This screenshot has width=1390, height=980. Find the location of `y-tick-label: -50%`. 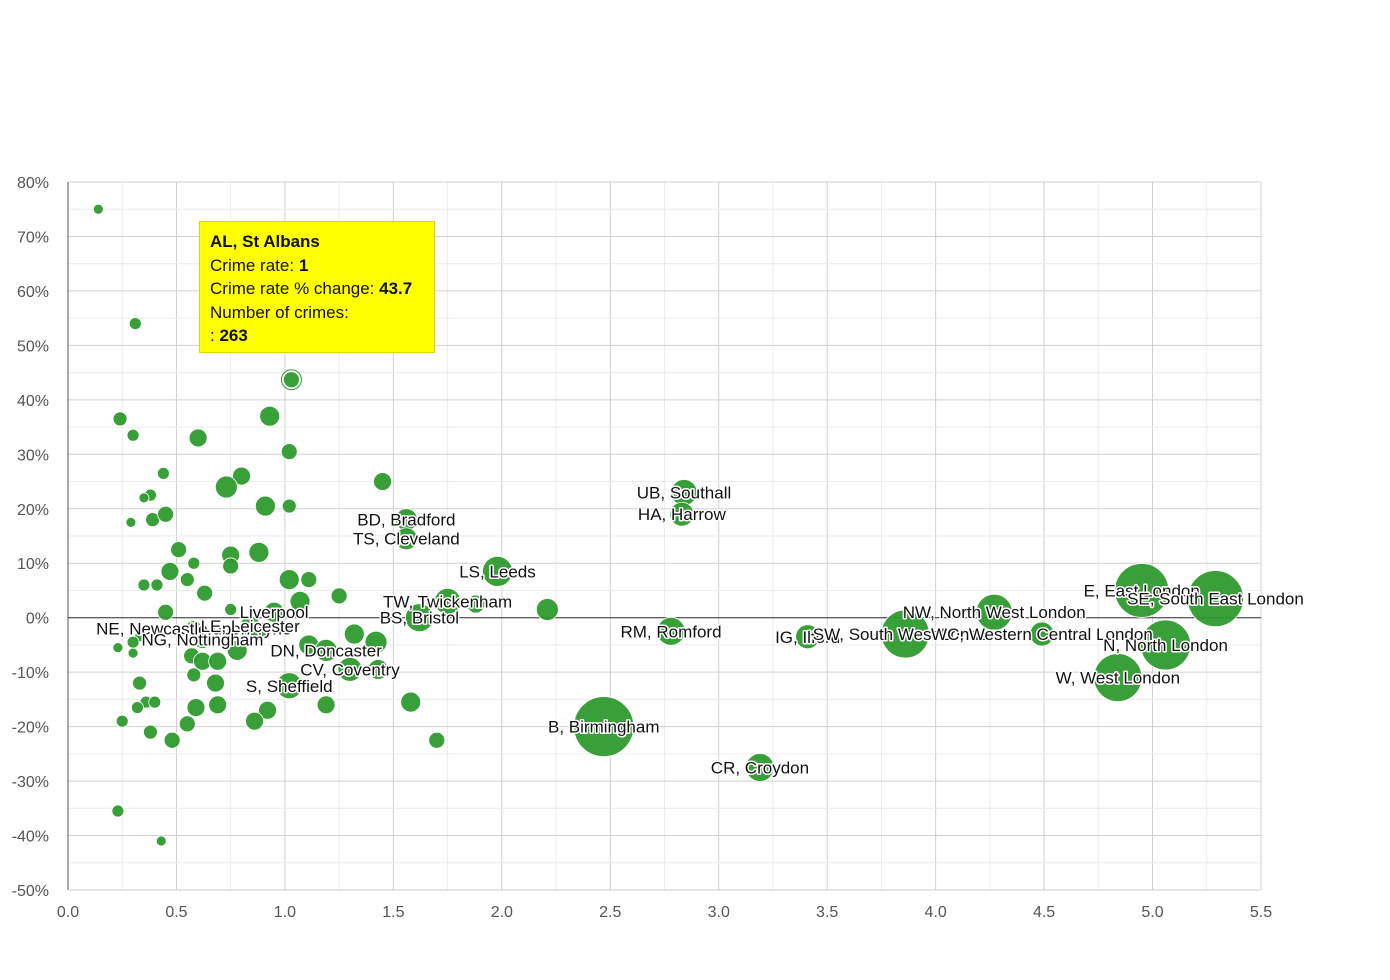

y-tick-label: -50% is located at coordinates (30, 891).